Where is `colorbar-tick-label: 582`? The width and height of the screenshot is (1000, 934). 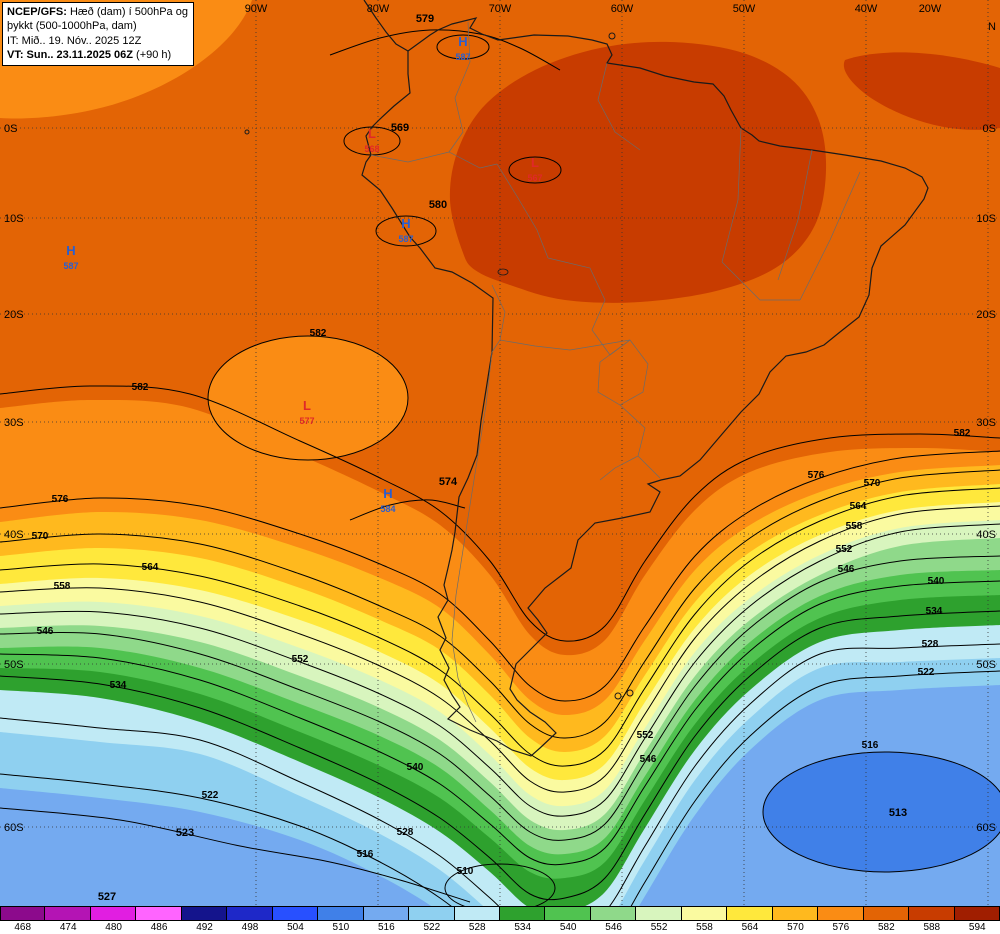 colorbar-tick-label: 582 is located at coordinates (886, 927).